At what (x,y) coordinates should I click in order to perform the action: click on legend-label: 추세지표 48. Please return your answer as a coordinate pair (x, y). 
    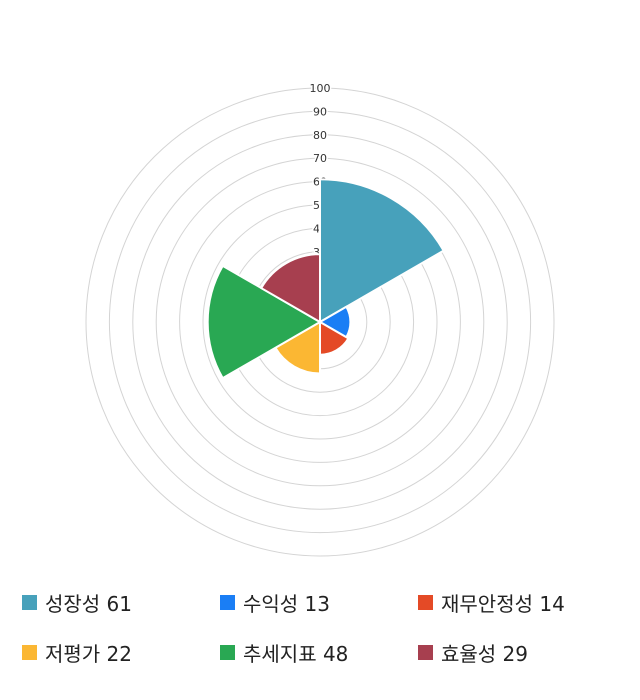
    Looking at the image, I should click on (296, 654).